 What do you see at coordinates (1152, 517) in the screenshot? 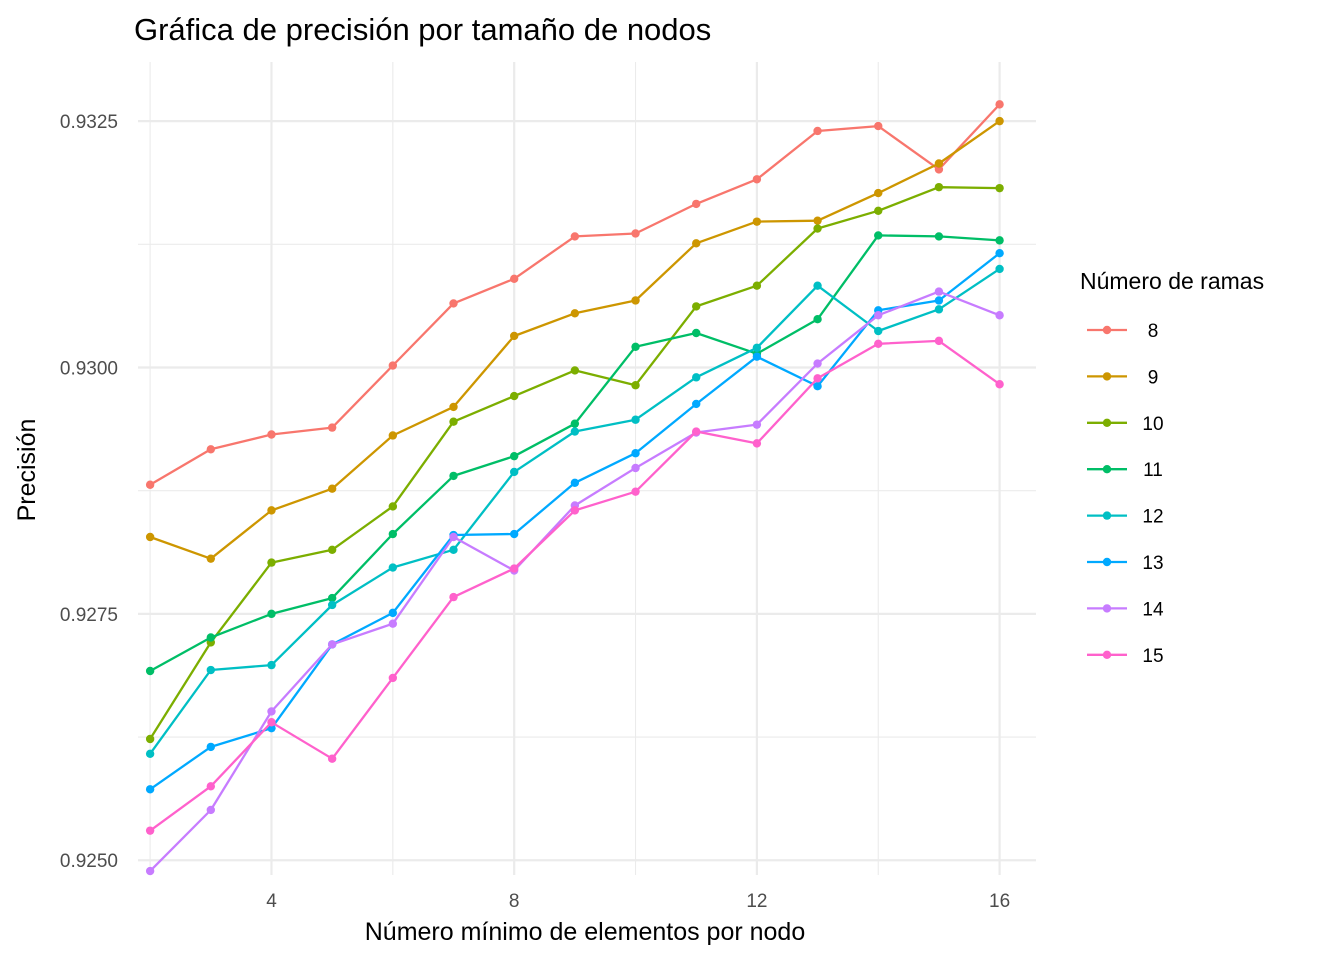
I see `legend-label: 12` at bounding box center [1152, 517].